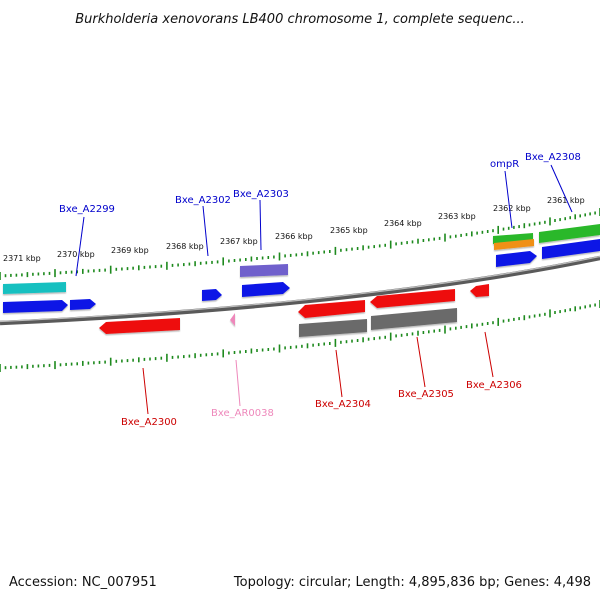  I want to click on gene-label-bxe-a2302: Bxe_A2302, so click(203, 200).